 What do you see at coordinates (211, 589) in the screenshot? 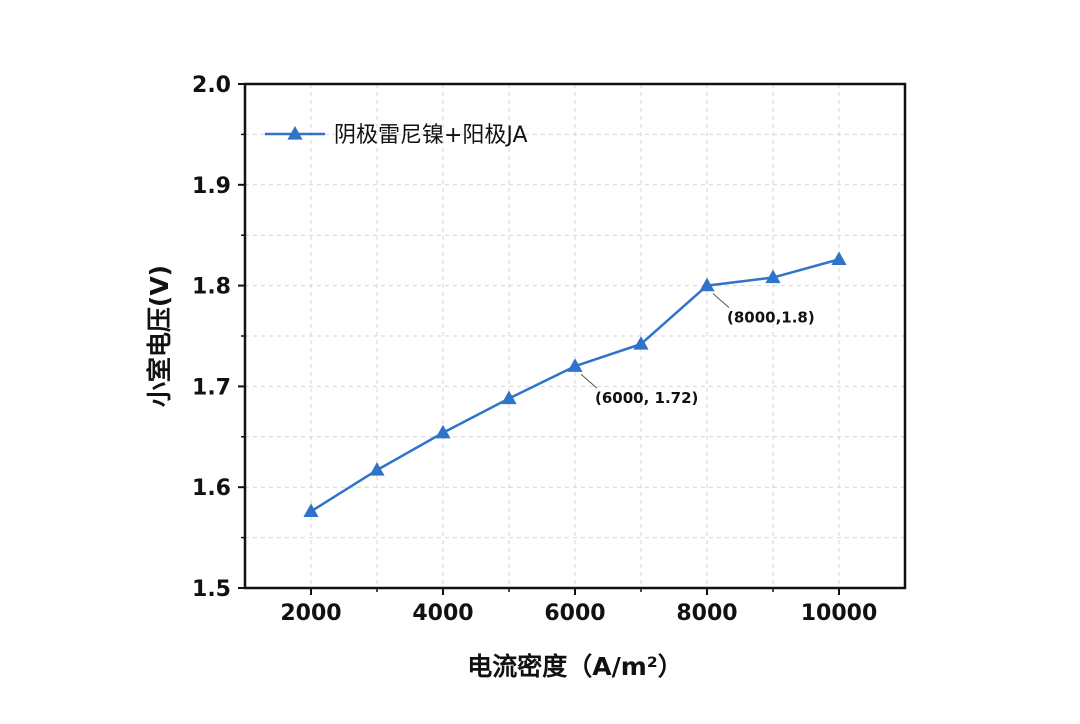
I see `y-tick-label: 1.5` at bounding box center [211, 589].